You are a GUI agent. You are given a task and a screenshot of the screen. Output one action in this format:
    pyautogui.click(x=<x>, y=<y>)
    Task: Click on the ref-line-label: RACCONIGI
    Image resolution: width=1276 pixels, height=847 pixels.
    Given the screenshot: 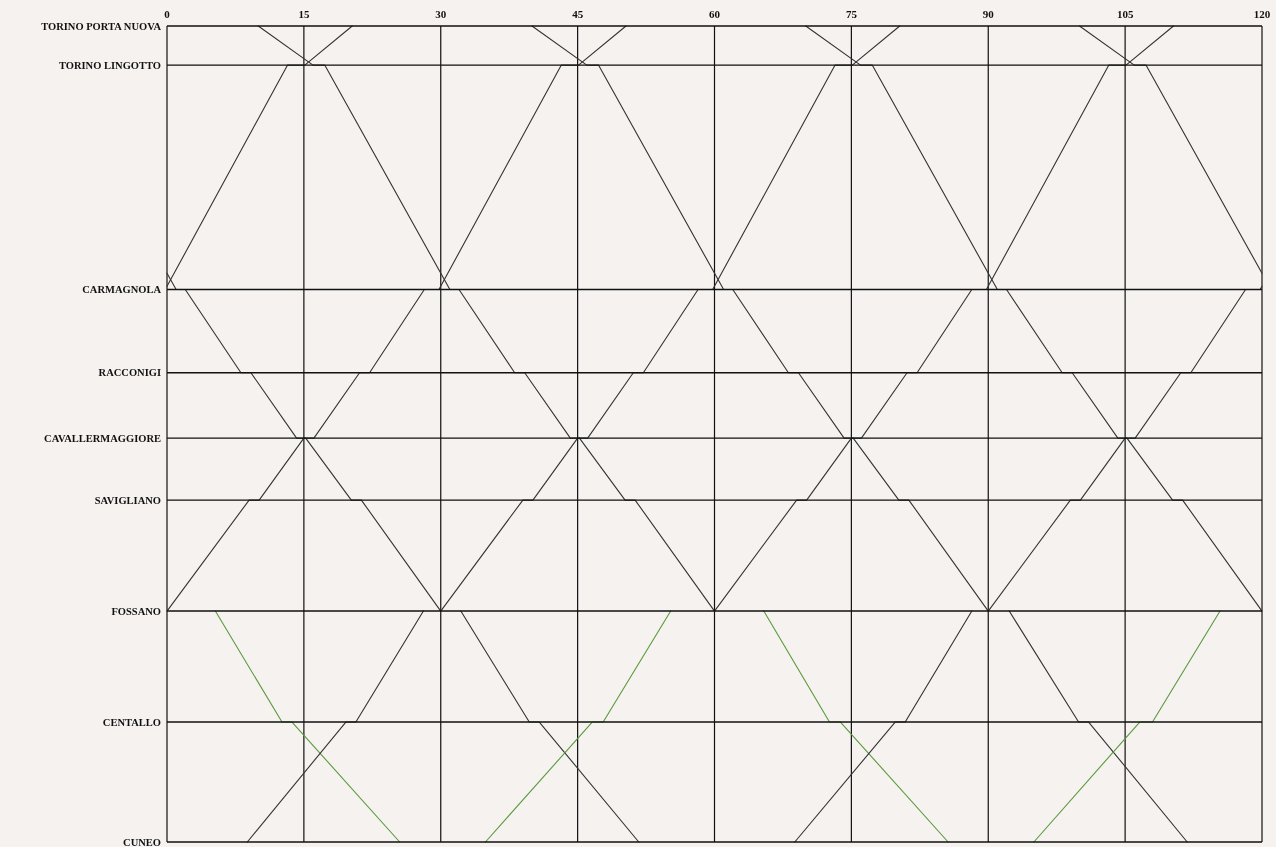 What is the action you would take?
    pyautogui.click(x=129, y=373)
    